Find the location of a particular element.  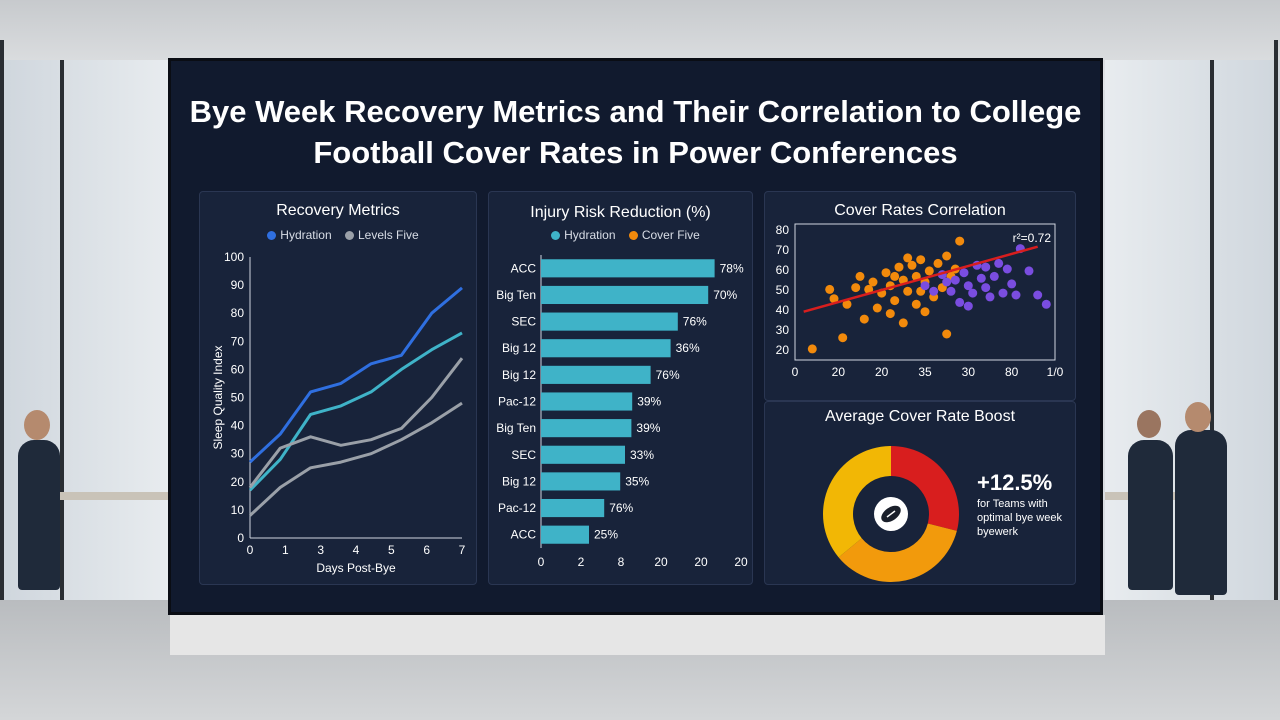

legend-swatch-hydration is located at coordinates (556, 236).